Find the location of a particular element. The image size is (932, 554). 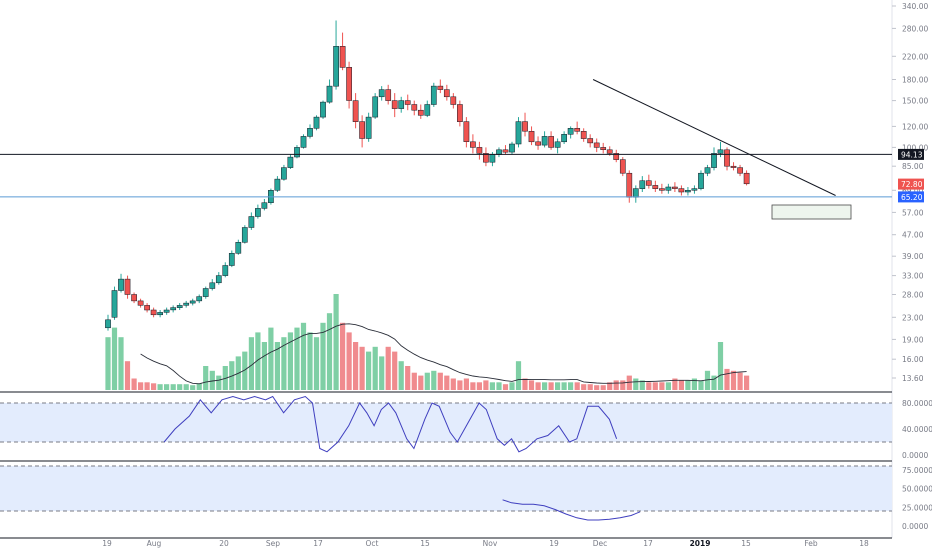

downtrend-line is located at coordinates (714, 137).